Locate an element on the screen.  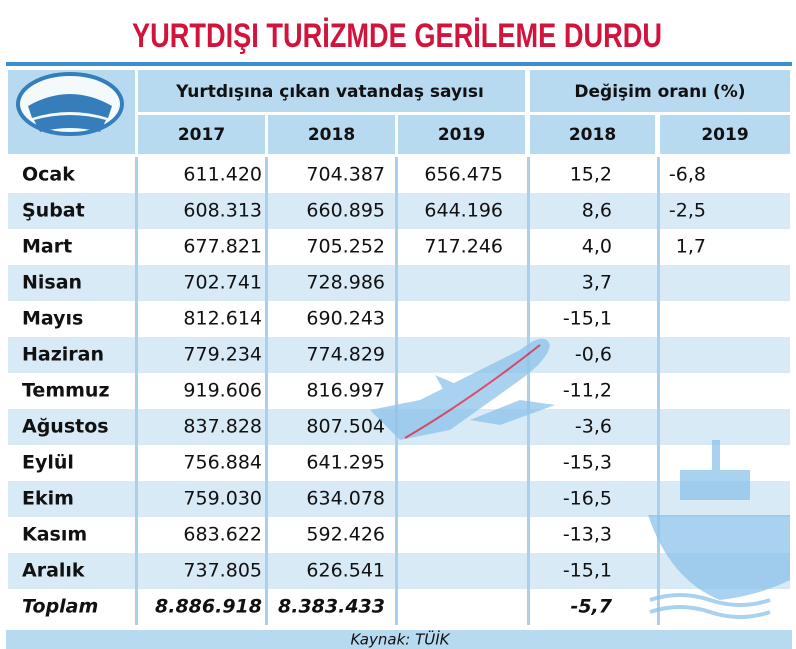
cell: -16,5 is located at coordinates (587, 499).